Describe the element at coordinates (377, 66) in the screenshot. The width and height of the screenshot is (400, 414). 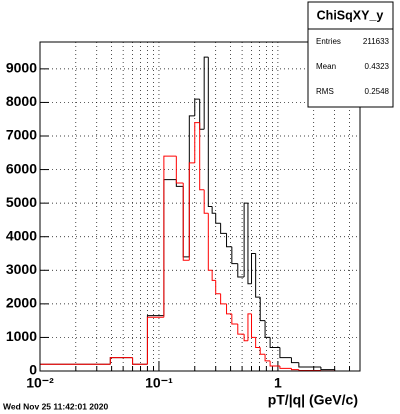
I see `stats-value: 0.4323` at that location.